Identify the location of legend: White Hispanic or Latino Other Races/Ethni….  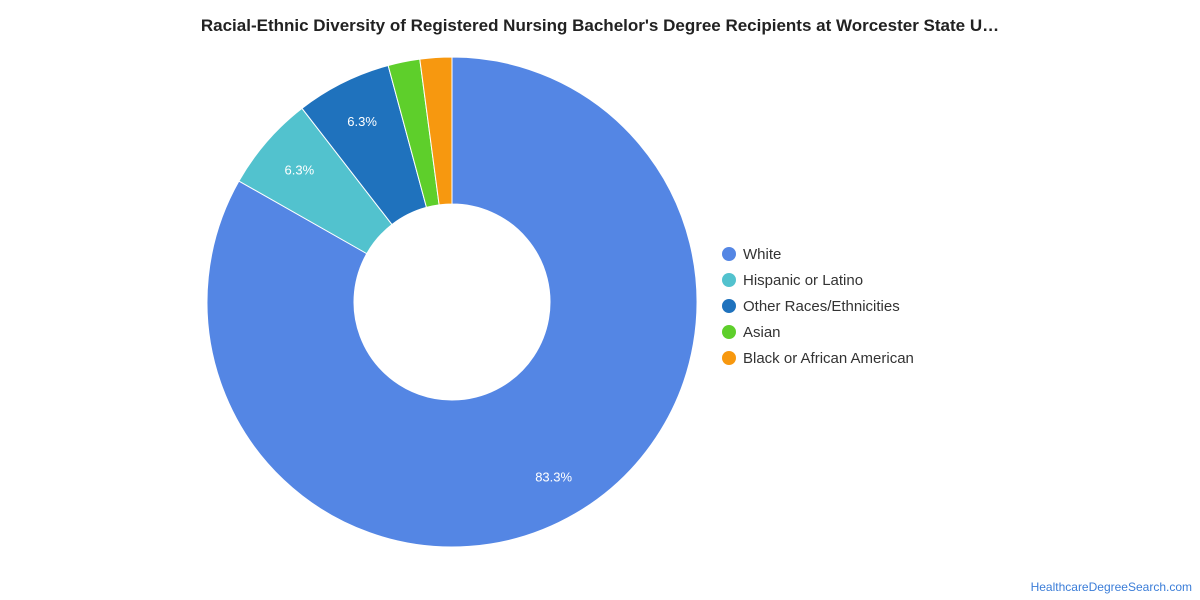
(818, 306).